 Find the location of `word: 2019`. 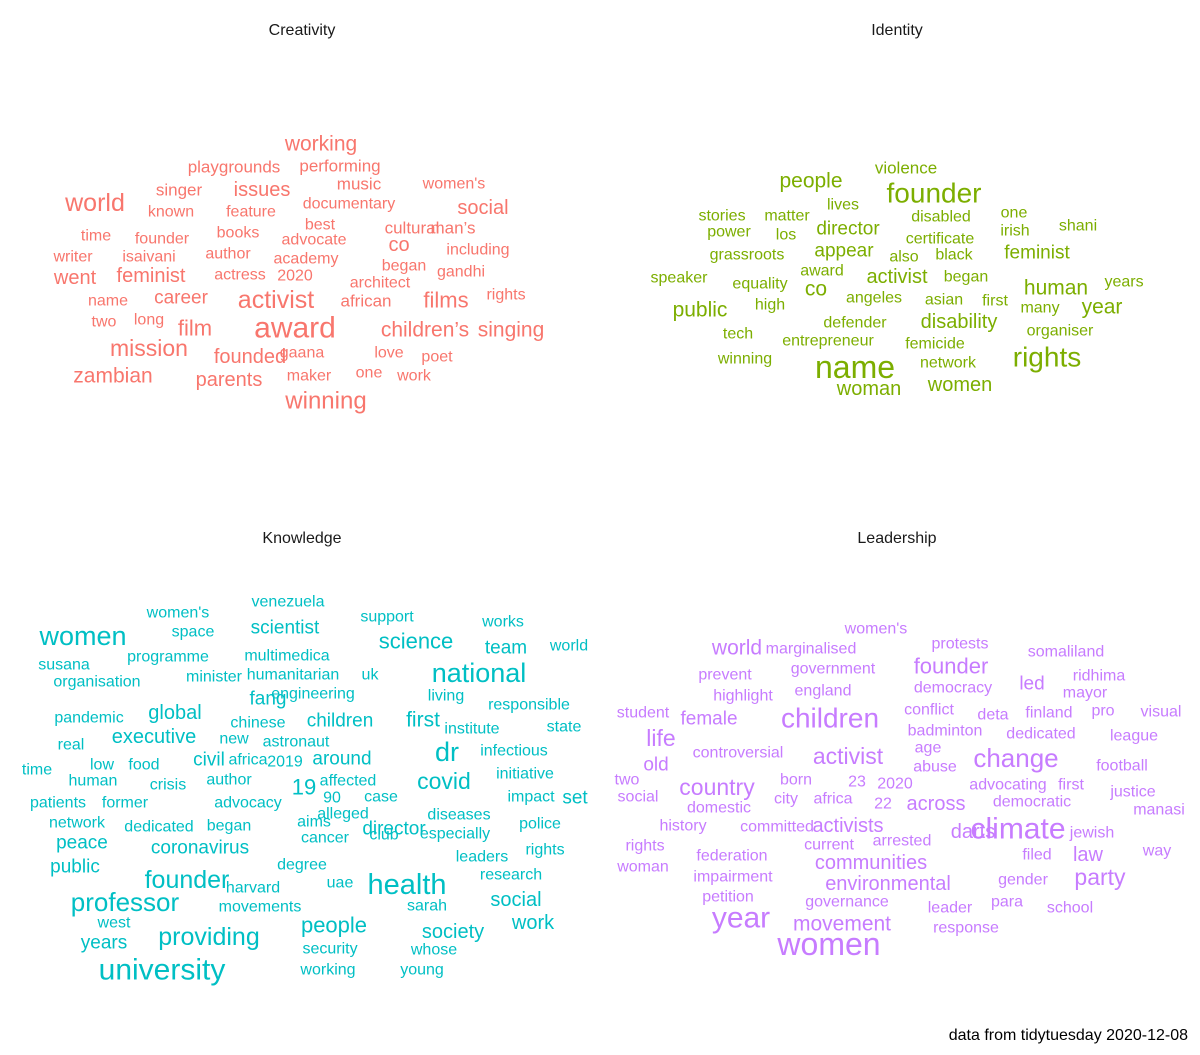

word: 2019 is located at coordinates (285, 762).